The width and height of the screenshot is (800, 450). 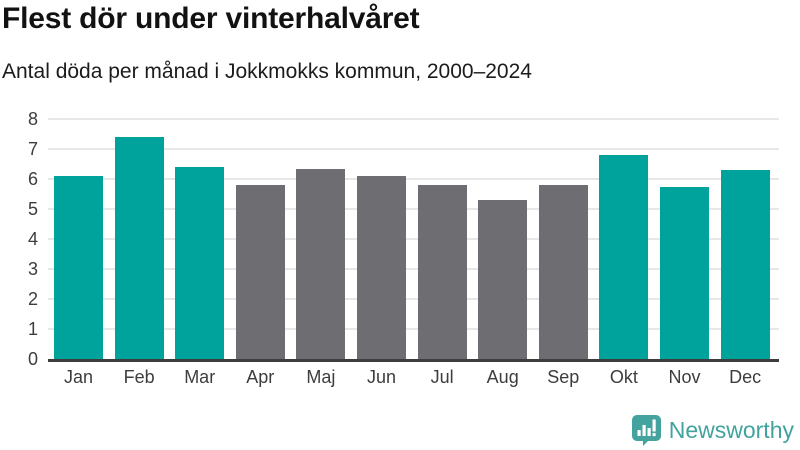 I want to click on x-tick-label-feb: Feb, so click(x=139, y=377).